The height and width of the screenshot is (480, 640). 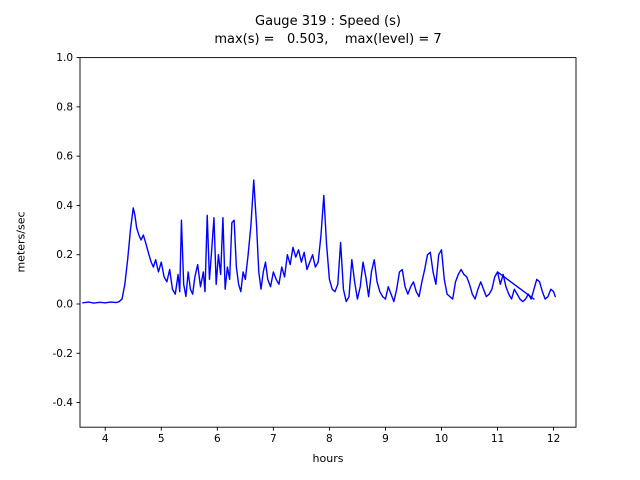 I want to click on y-tick-label: 0.2, so click(x=64, y=255).